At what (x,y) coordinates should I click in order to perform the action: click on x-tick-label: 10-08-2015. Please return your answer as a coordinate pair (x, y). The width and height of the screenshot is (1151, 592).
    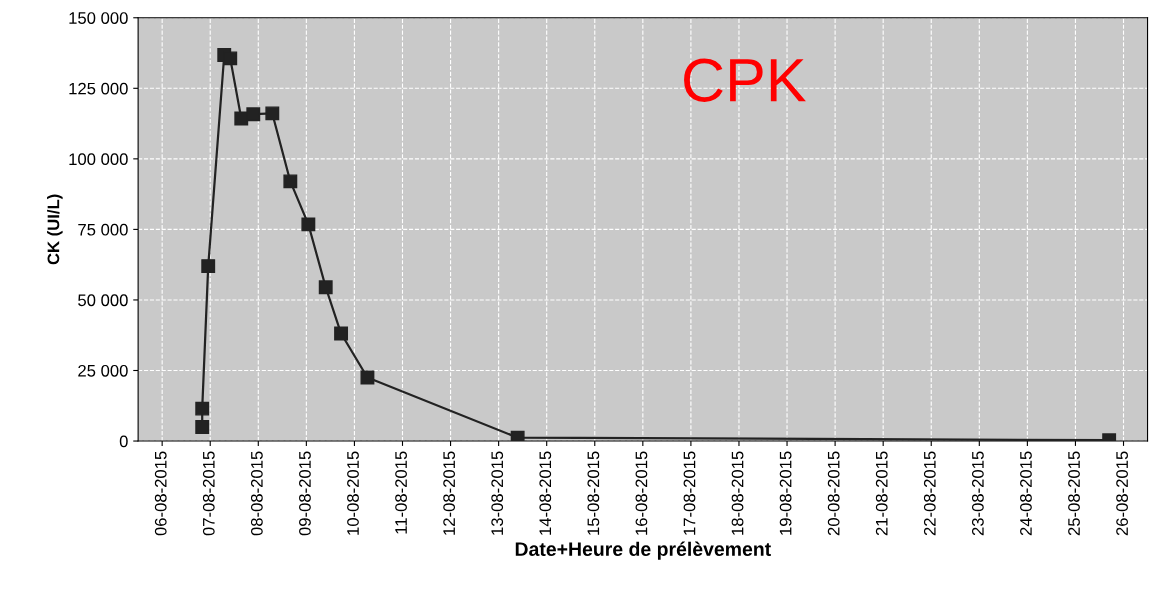
    Looking at the image, I should click on (353, 493).